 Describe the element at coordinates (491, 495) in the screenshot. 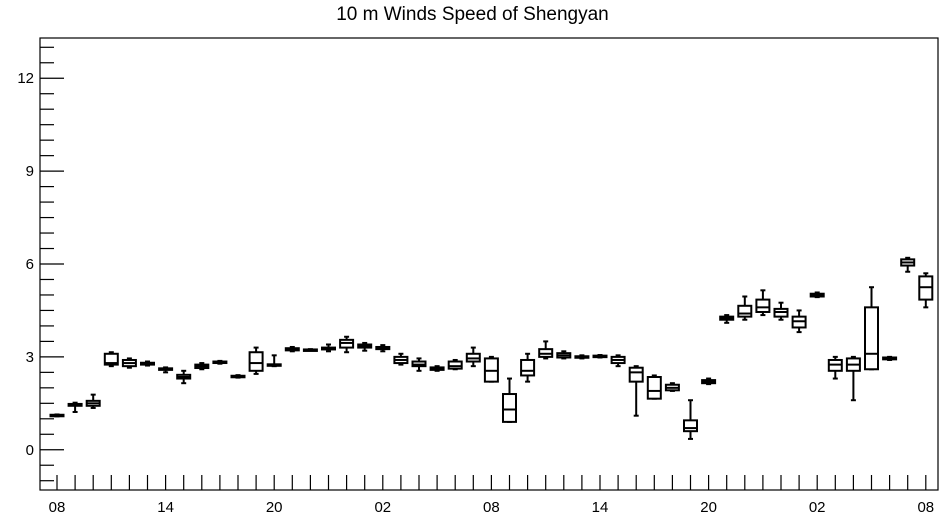

I see `x-axis: 08 14 20 02 08 14 20 02 08` at that location.